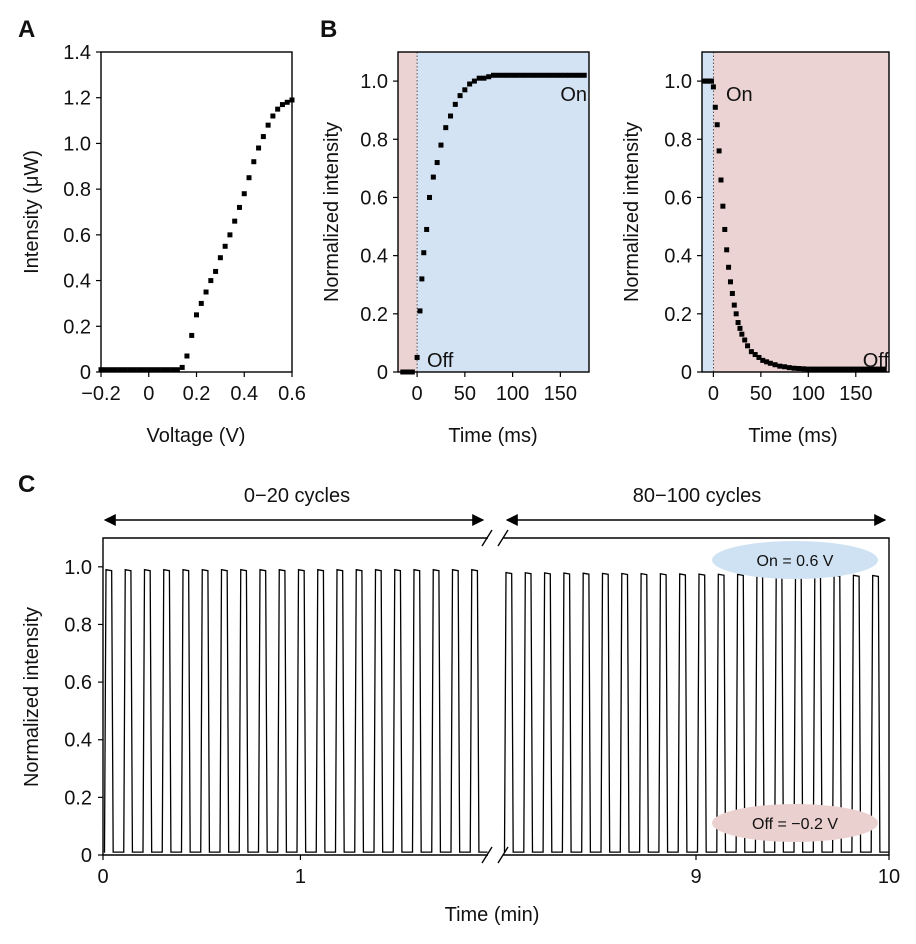 This screenshot has height=944, width=916. Describe the element at coordinates (492, 915) in the screenshot. I see `panel-c-x-label: Time (min)` at that location.